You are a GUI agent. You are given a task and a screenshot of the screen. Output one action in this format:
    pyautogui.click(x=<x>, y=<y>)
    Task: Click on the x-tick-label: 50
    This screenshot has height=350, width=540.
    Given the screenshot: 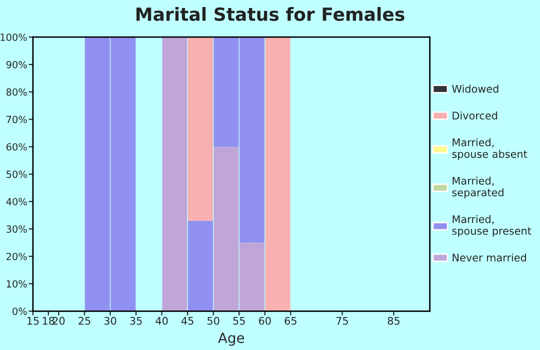 What is the action you would take?
    pyautogui.click(x=214, y=320)
    